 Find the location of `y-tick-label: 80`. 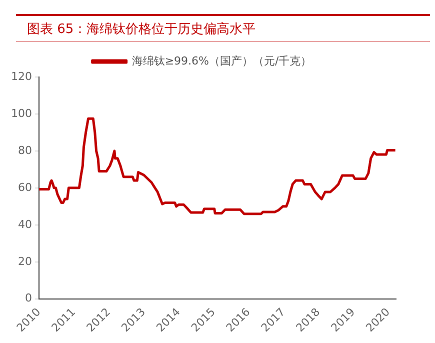

y-tick-label: 80 is located at coordinates (25, 150).